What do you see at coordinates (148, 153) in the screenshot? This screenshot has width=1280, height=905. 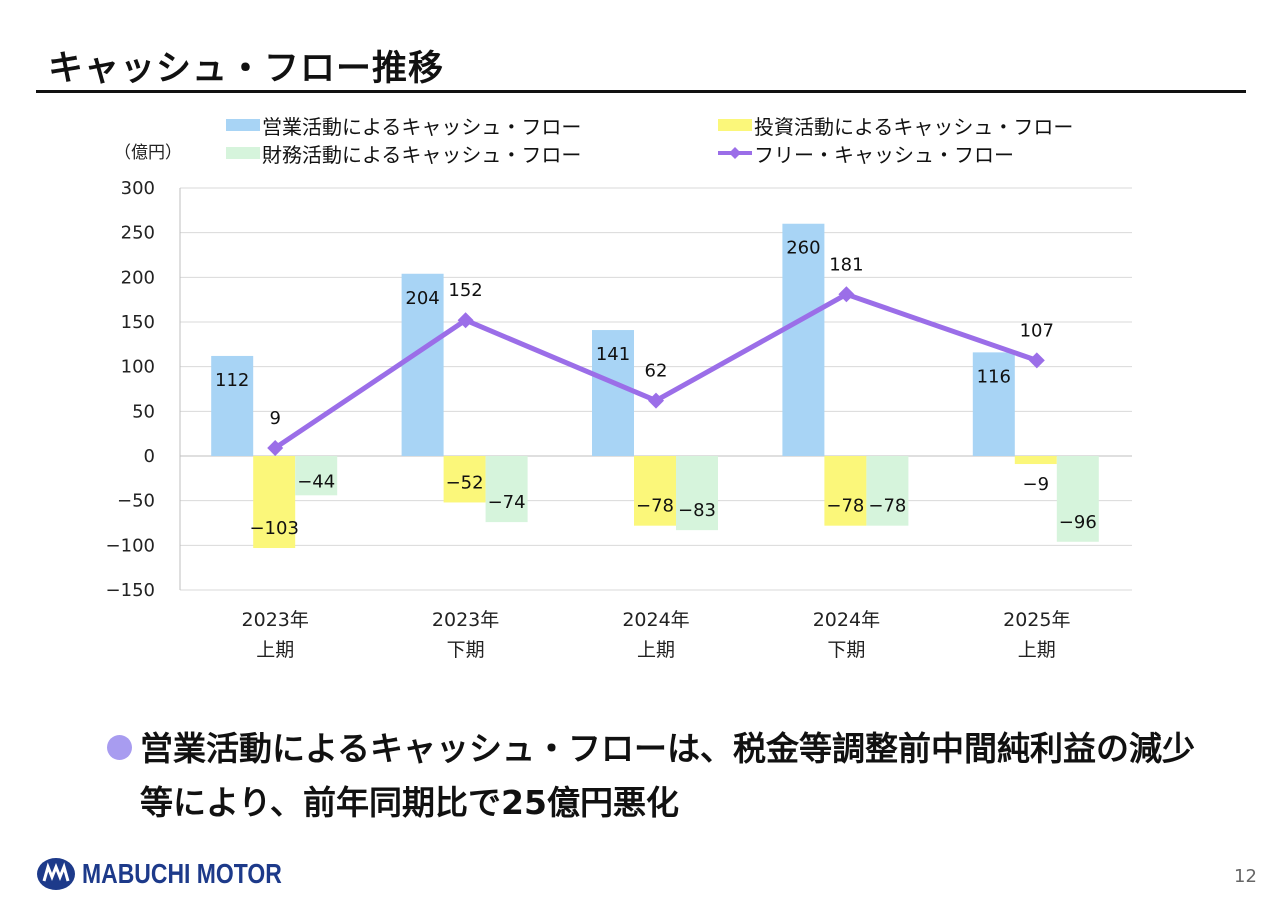 I see `unit-label: （億円）` at bounding box center [148, 153].